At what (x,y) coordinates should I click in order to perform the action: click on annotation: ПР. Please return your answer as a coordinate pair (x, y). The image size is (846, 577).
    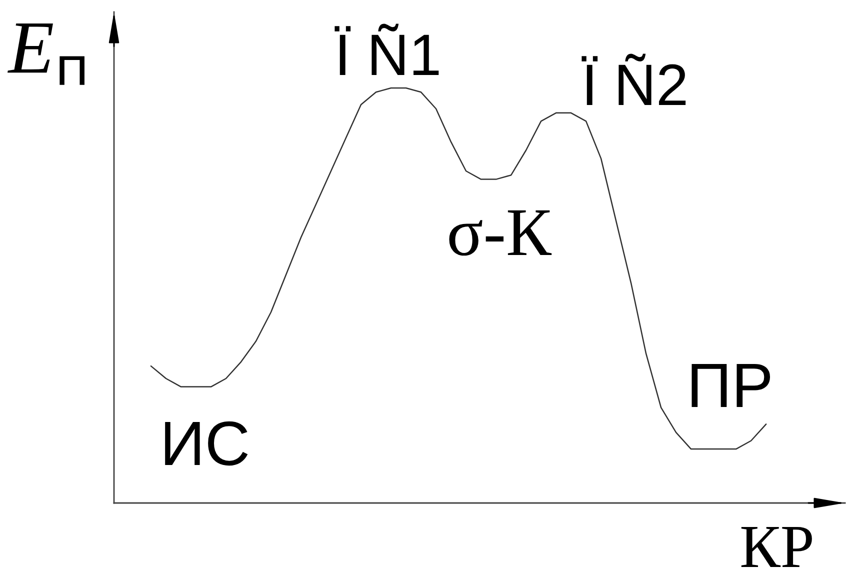
    Looking at the image, I should click on (731, 385).